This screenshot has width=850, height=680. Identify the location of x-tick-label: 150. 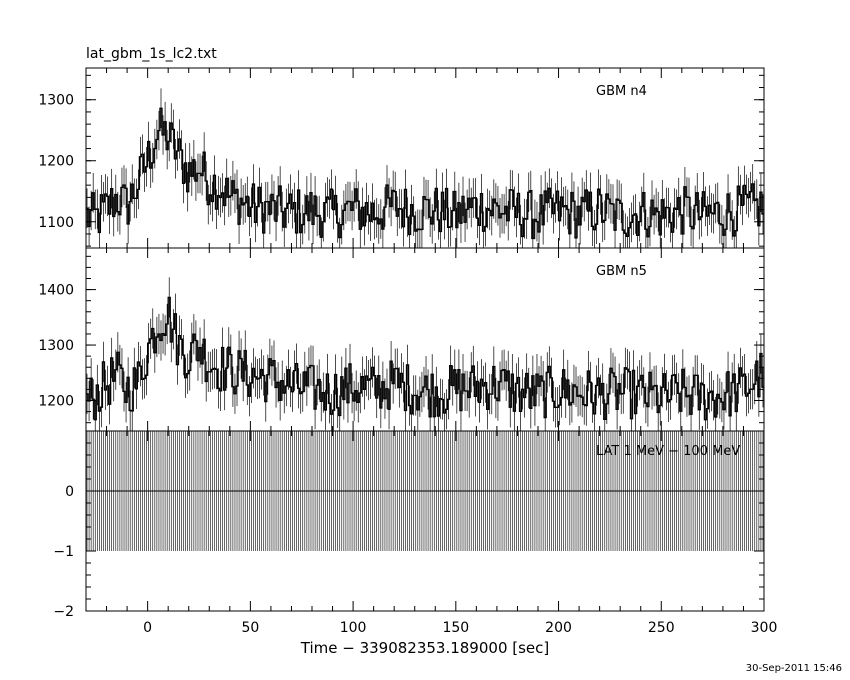
(455, 628).